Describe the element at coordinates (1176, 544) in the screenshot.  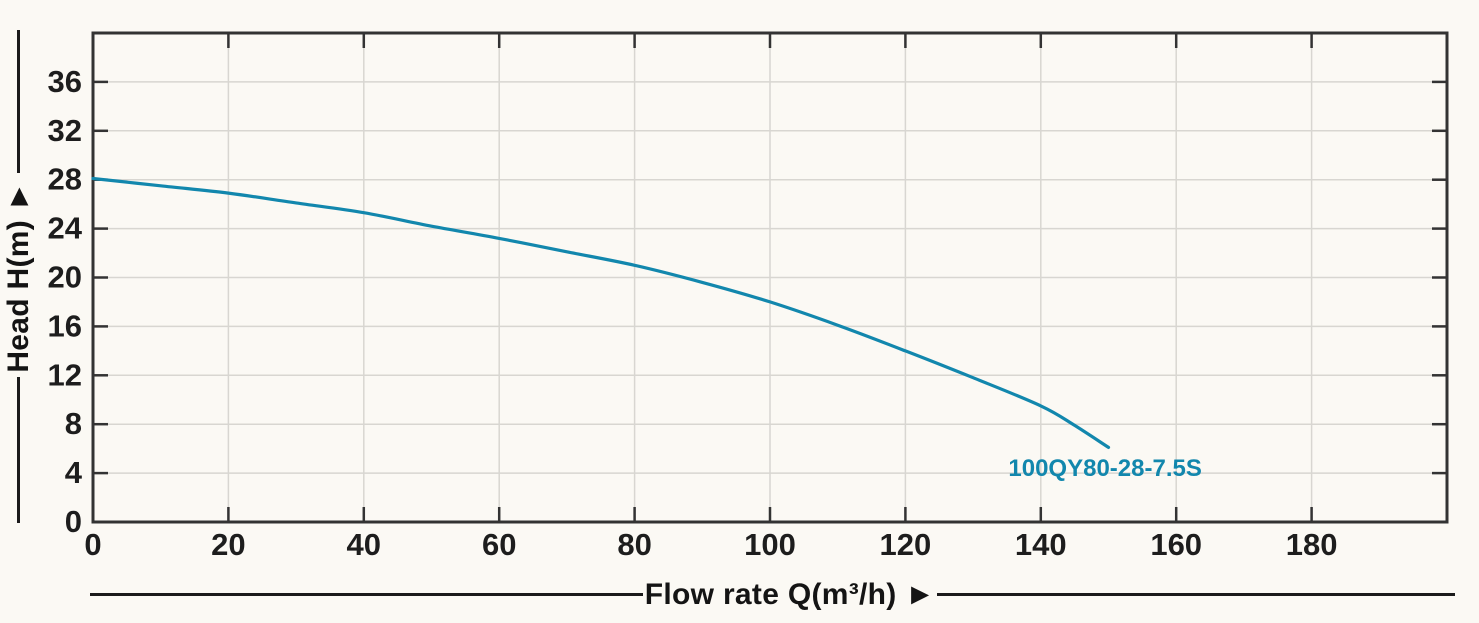
I see `x-tick-label: 160` at that location.